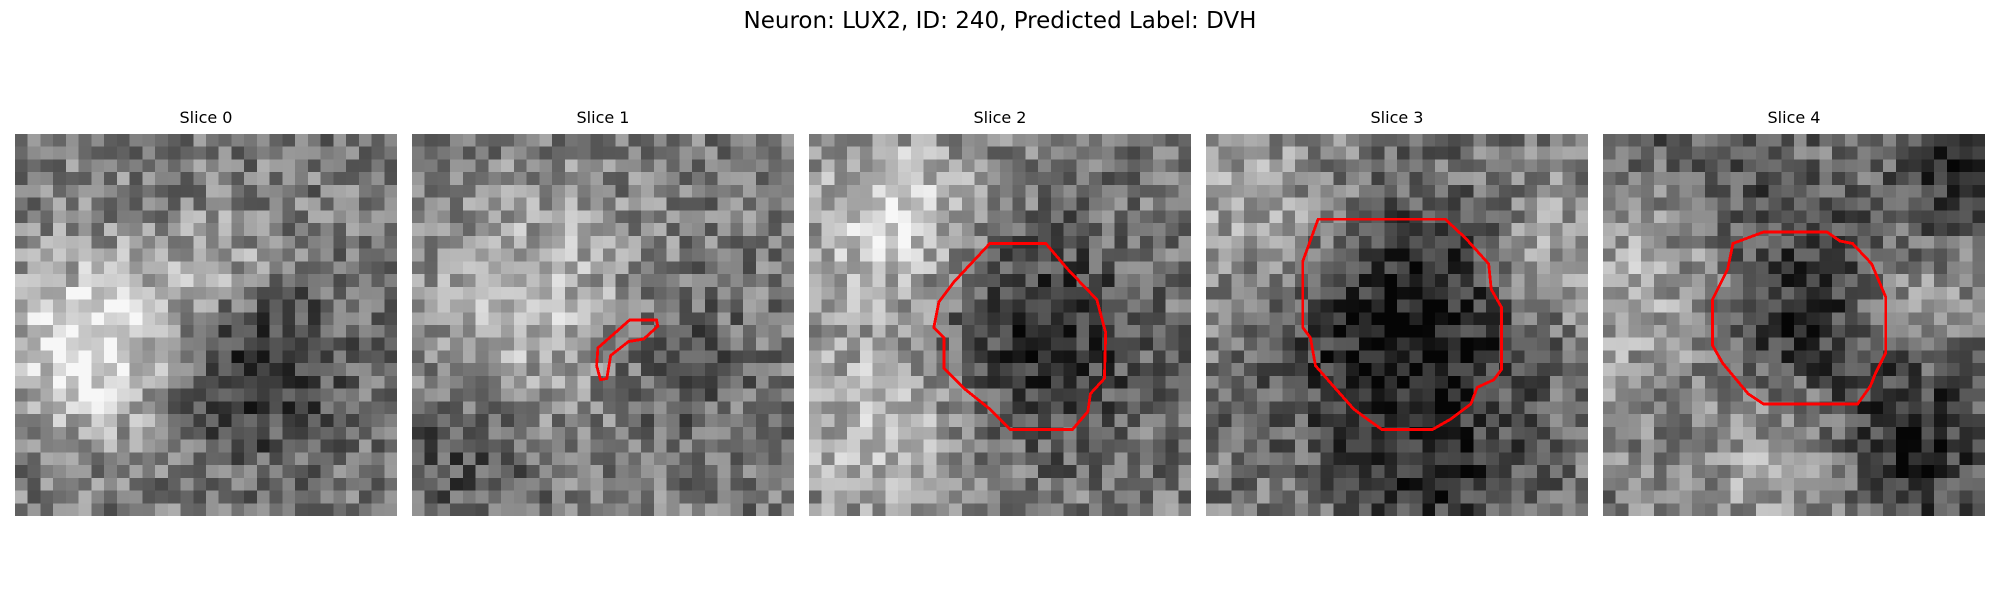 The width and height of the screenshot is (2000, 600). I want to click on slice-panel-0: Slice 0, so click(206, 313).